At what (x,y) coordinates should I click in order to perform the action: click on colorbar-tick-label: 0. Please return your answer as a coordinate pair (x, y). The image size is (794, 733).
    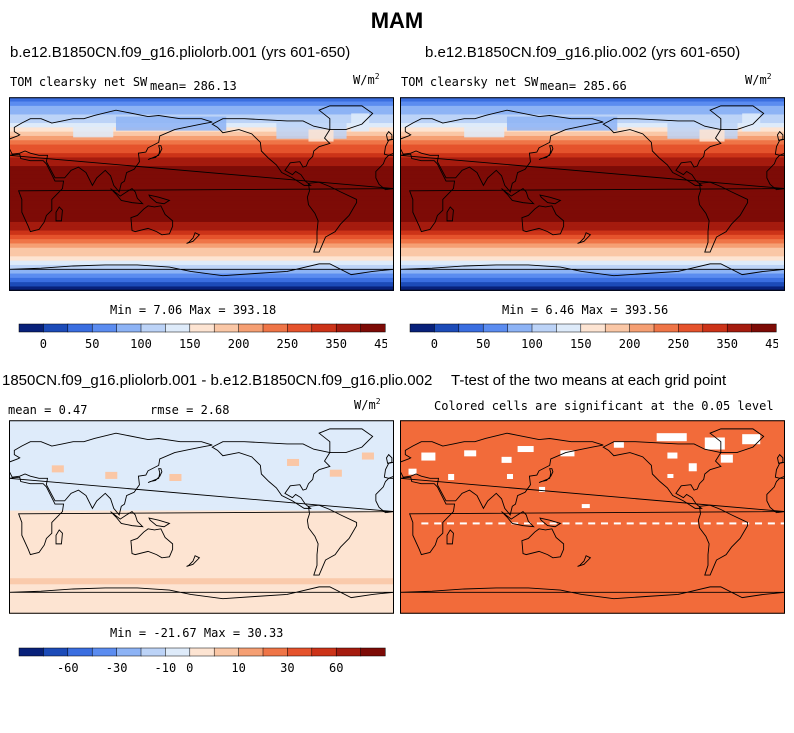
    Looking at the image, I should click on (434, 343).